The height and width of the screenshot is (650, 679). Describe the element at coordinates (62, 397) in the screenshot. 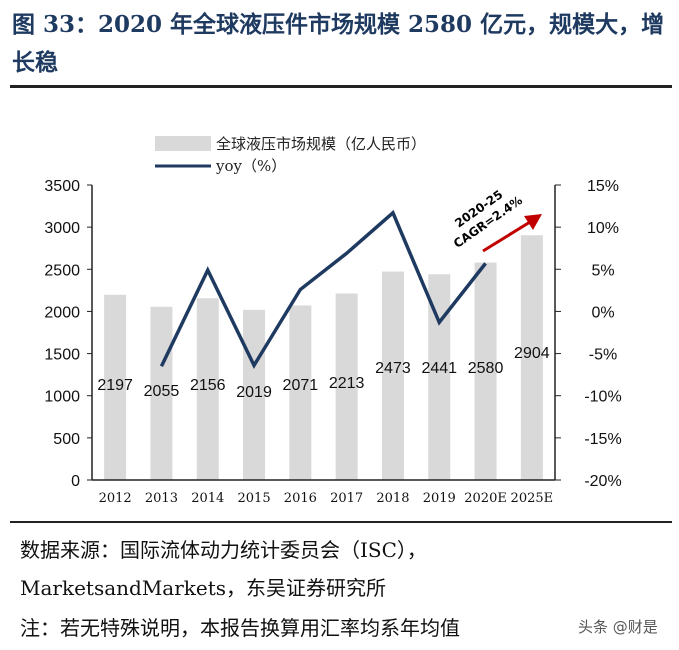

I see `left-tick-1000: 1000` at that location.